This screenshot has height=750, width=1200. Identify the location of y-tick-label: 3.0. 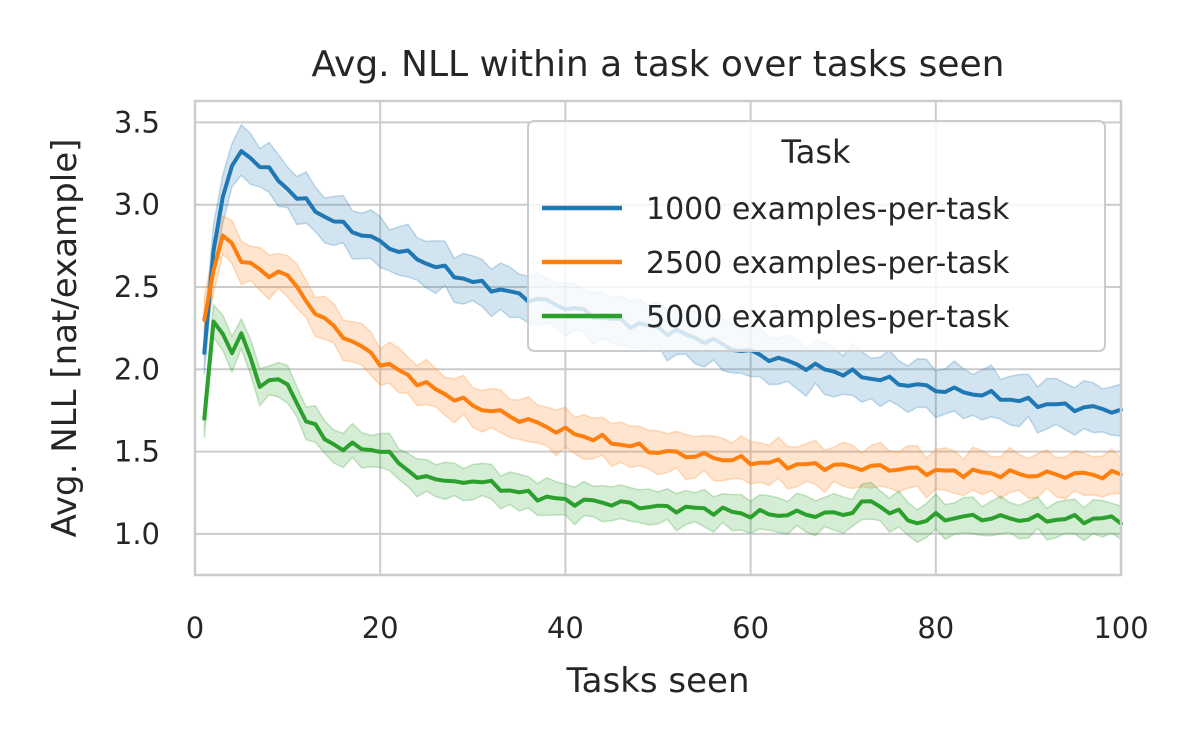
(137, 205).